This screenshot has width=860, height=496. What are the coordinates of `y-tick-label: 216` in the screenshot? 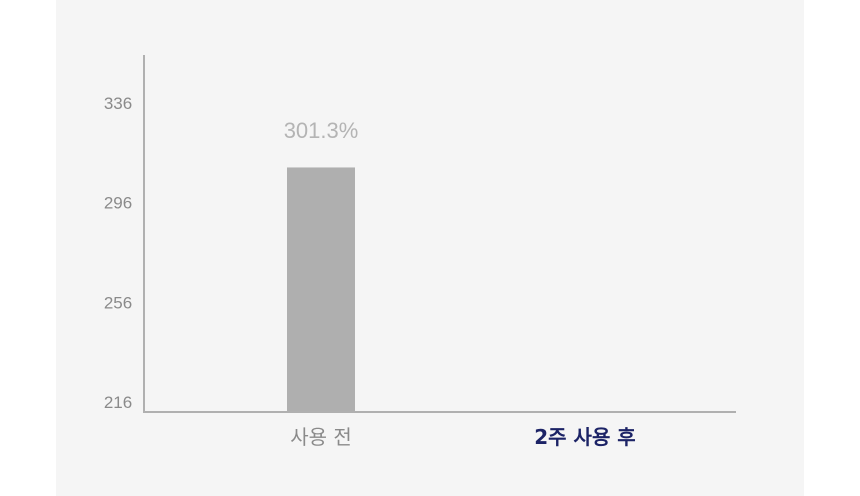 It's located at (118, 402).